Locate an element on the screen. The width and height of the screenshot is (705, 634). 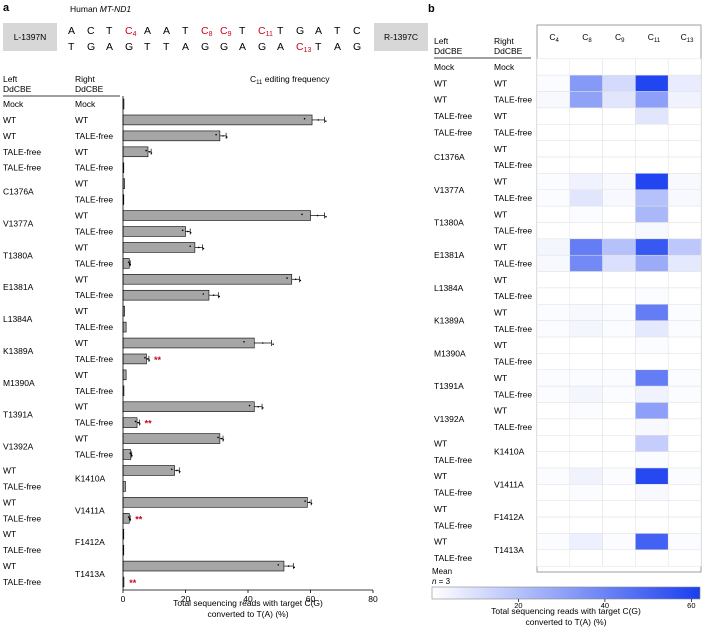
bottom-base-11: A is located at coordinates (280, 47).